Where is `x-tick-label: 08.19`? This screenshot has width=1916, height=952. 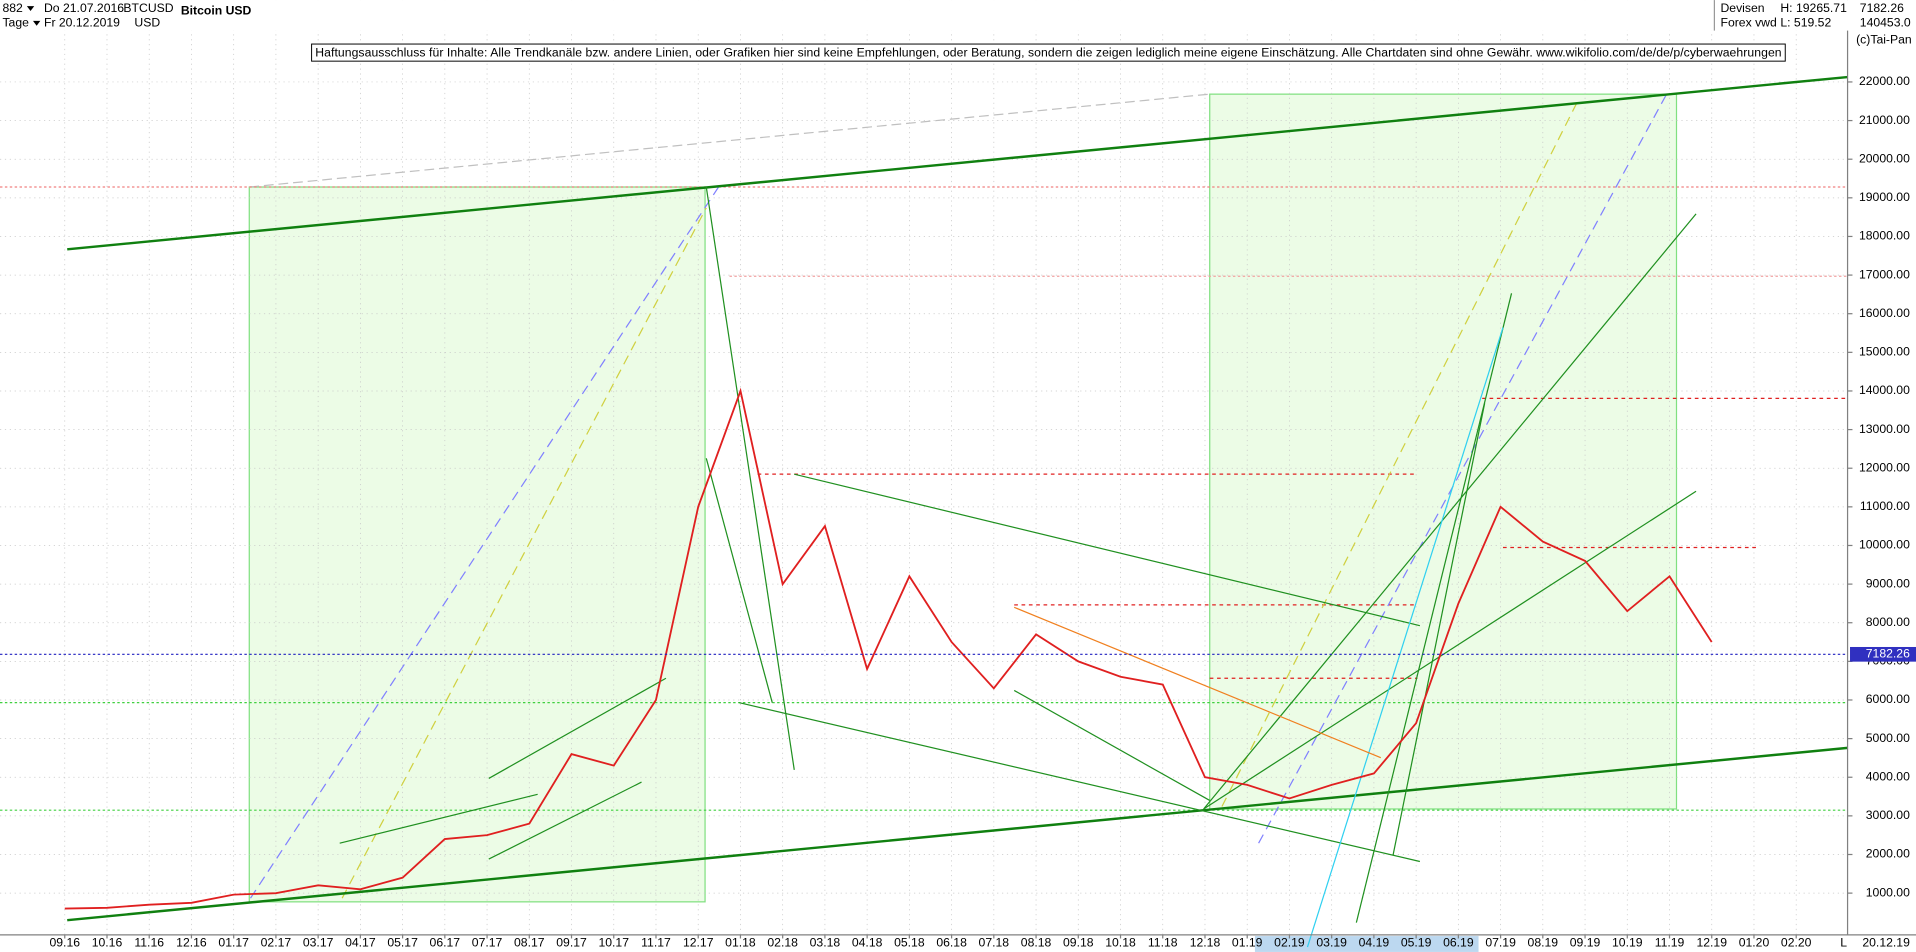
x-tick-label: 08.19 is located at coordinates (1543, 943).